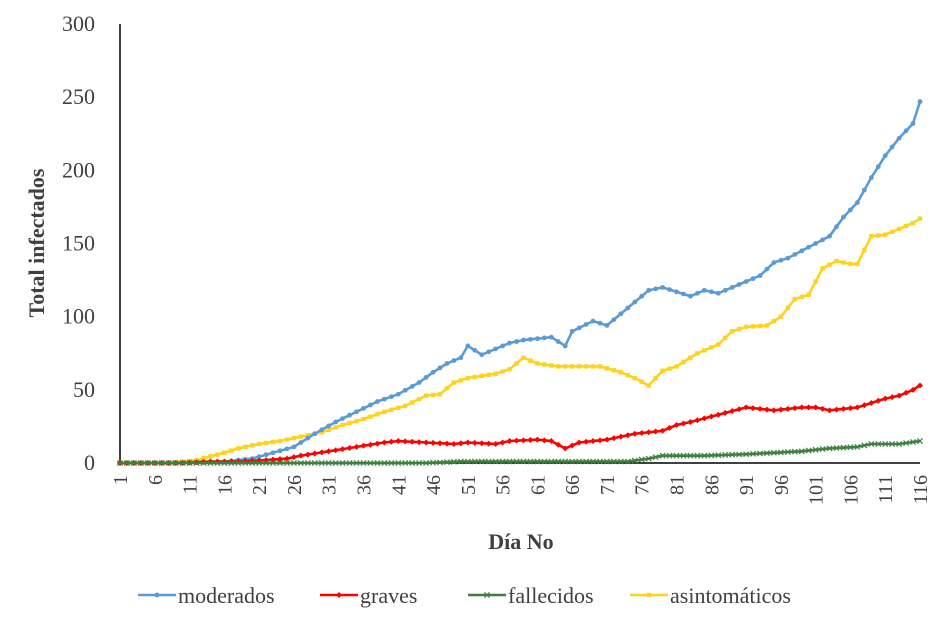 Image resolution: width=945 pixels, height=627 pixels. Describe the element at coordinates (364, 485) in the screenshot. I see `x-tick-label: 36` at that location.